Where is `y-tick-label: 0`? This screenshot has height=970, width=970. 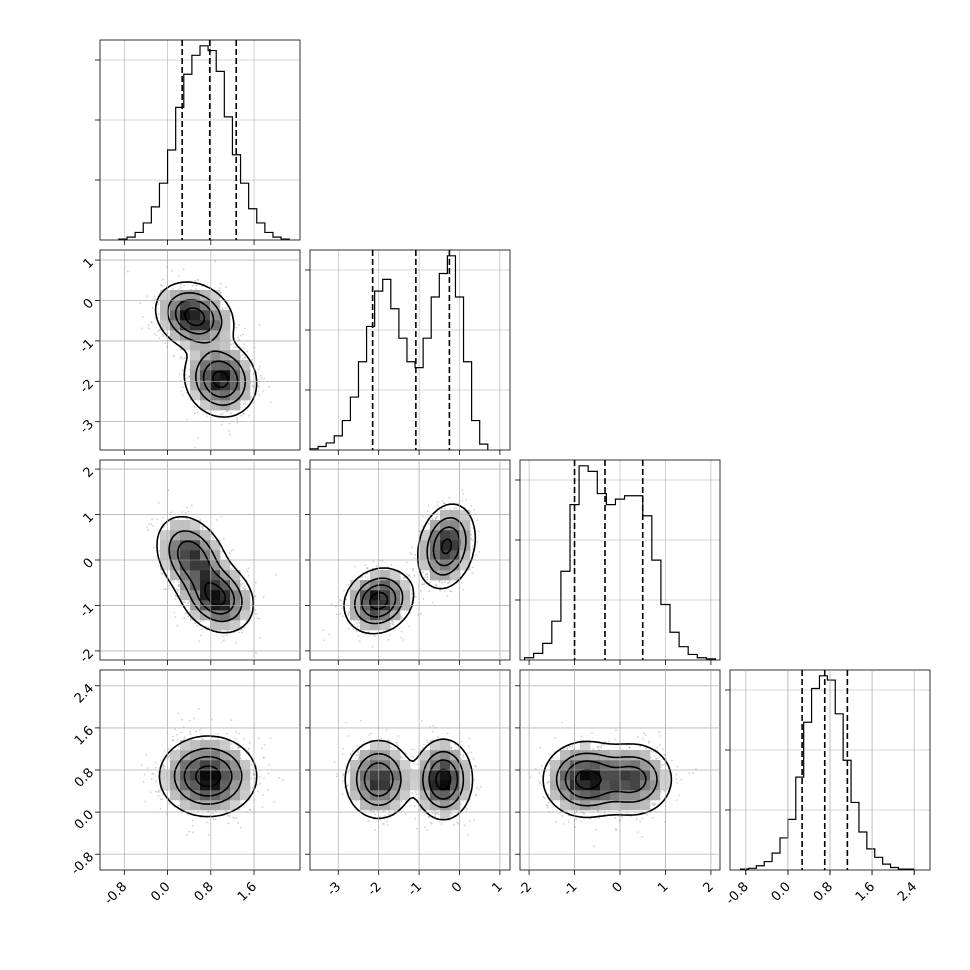 y-tick-label: 0 is located at coordinates (89, 563).